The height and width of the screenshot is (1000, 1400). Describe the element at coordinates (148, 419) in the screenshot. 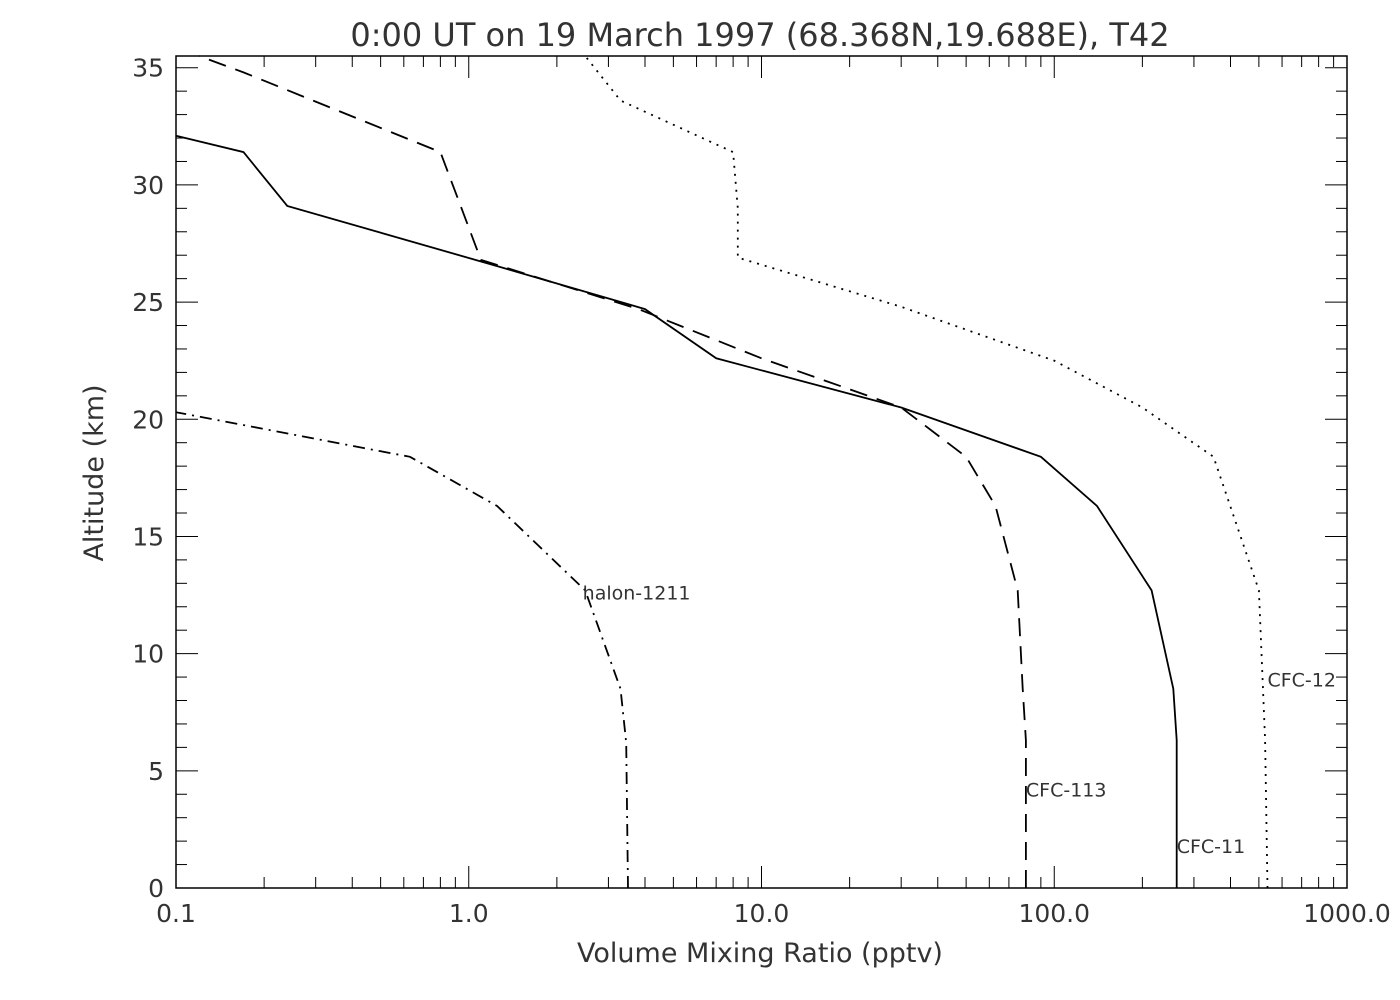

I see `y-tick-label: 20` at that location.